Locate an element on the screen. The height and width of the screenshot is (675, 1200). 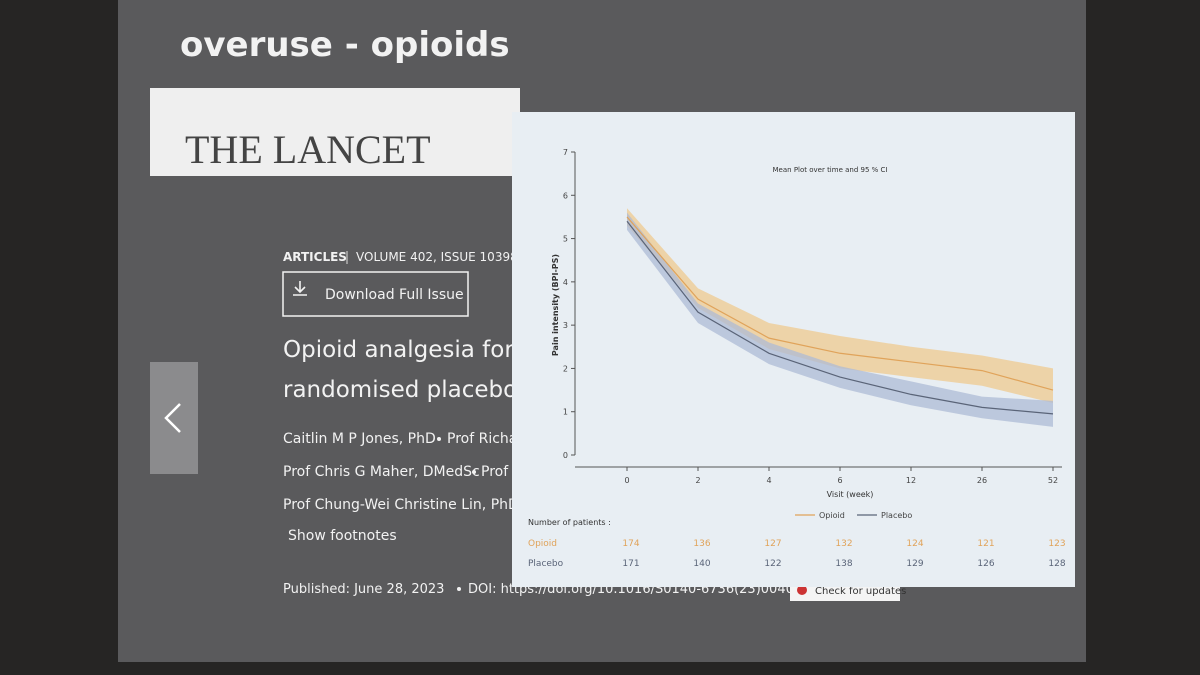
risk-row-label: Placebo is located at coordinates (546, 564).